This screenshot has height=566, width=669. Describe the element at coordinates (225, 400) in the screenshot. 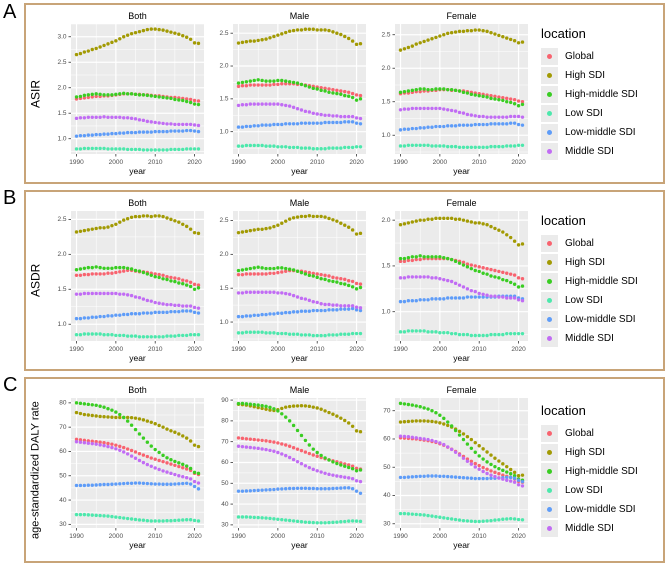

I see `svg-text: 90` at that location.